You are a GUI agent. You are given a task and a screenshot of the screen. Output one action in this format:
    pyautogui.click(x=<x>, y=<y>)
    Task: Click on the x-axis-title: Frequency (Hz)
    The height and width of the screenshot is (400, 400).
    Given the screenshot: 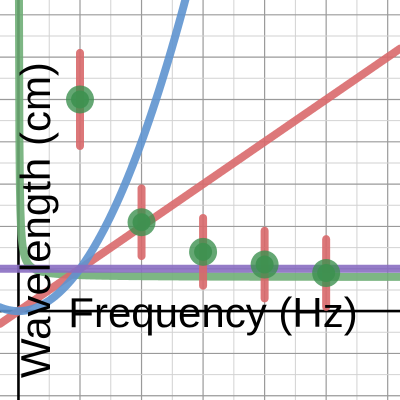 What is the action you would take?
    pyautogui.click(x=212, y=312)
    